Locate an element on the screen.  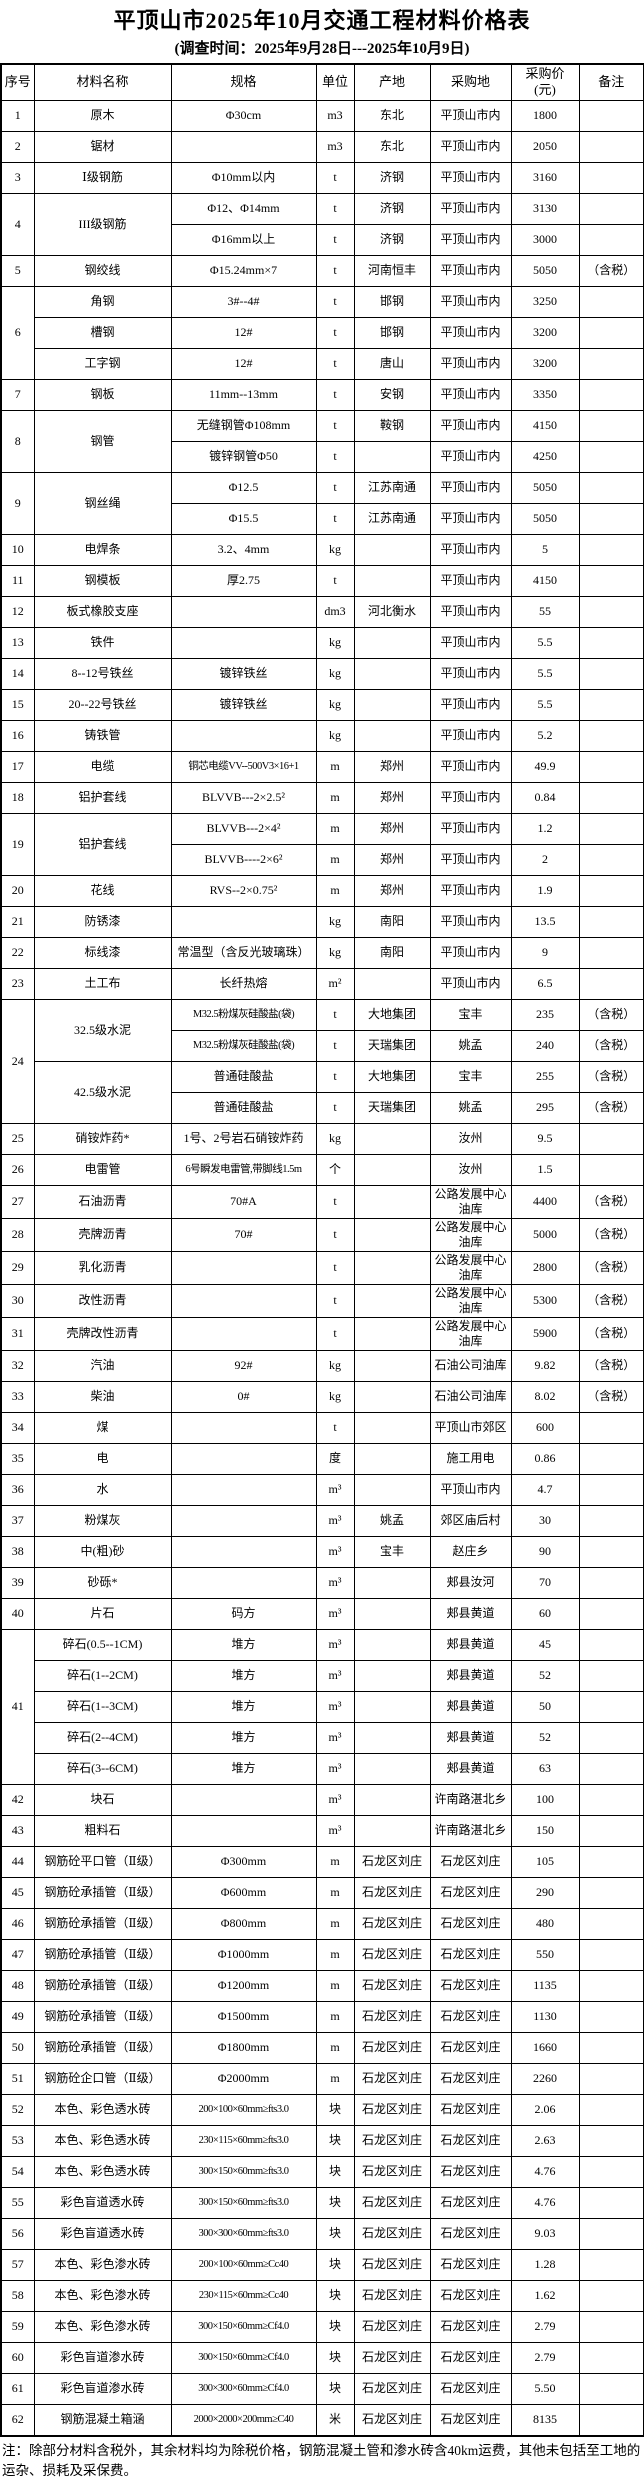
table-cell: 8--12号铁丝 is located at coordinates (102, 673).